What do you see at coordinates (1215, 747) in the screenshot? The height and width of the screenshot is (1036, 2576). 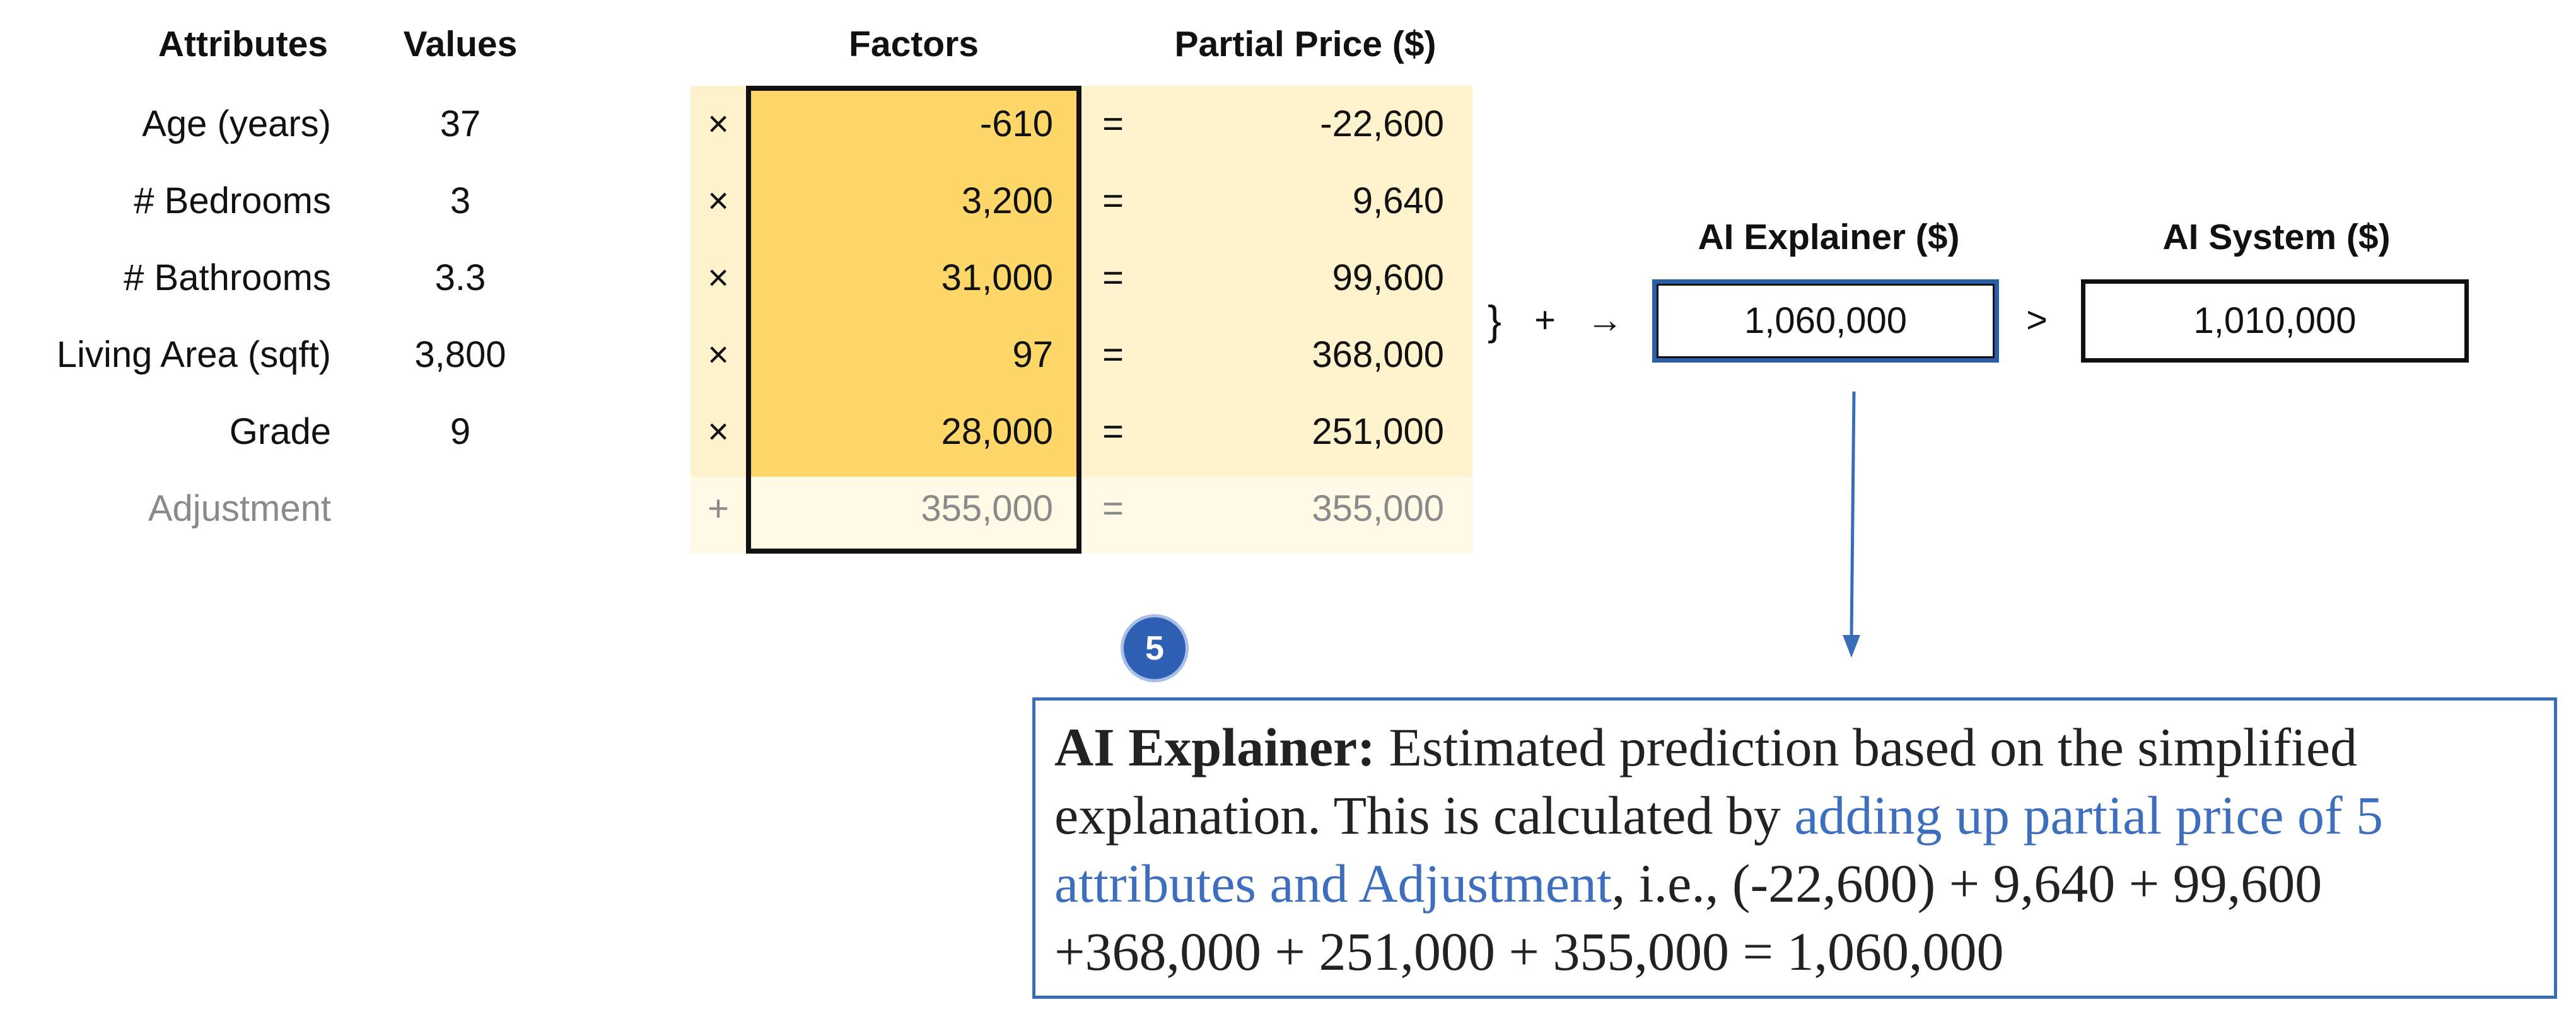 I see `explanation-lead: AI Explainer:` at bounding box center [1215, 747].